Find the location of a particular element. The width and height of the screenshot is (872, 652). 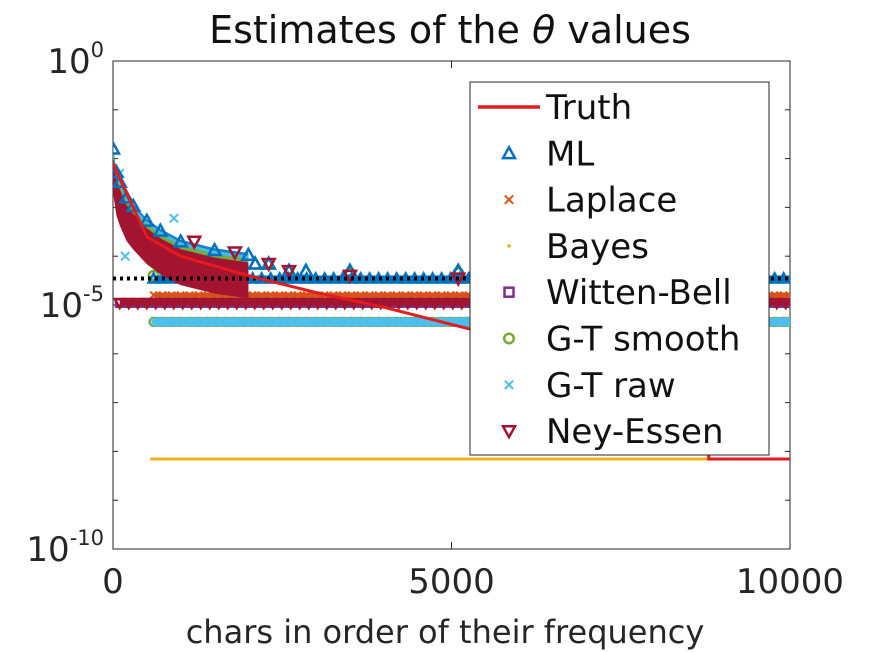

head-region is located at coordinates (290, 219).